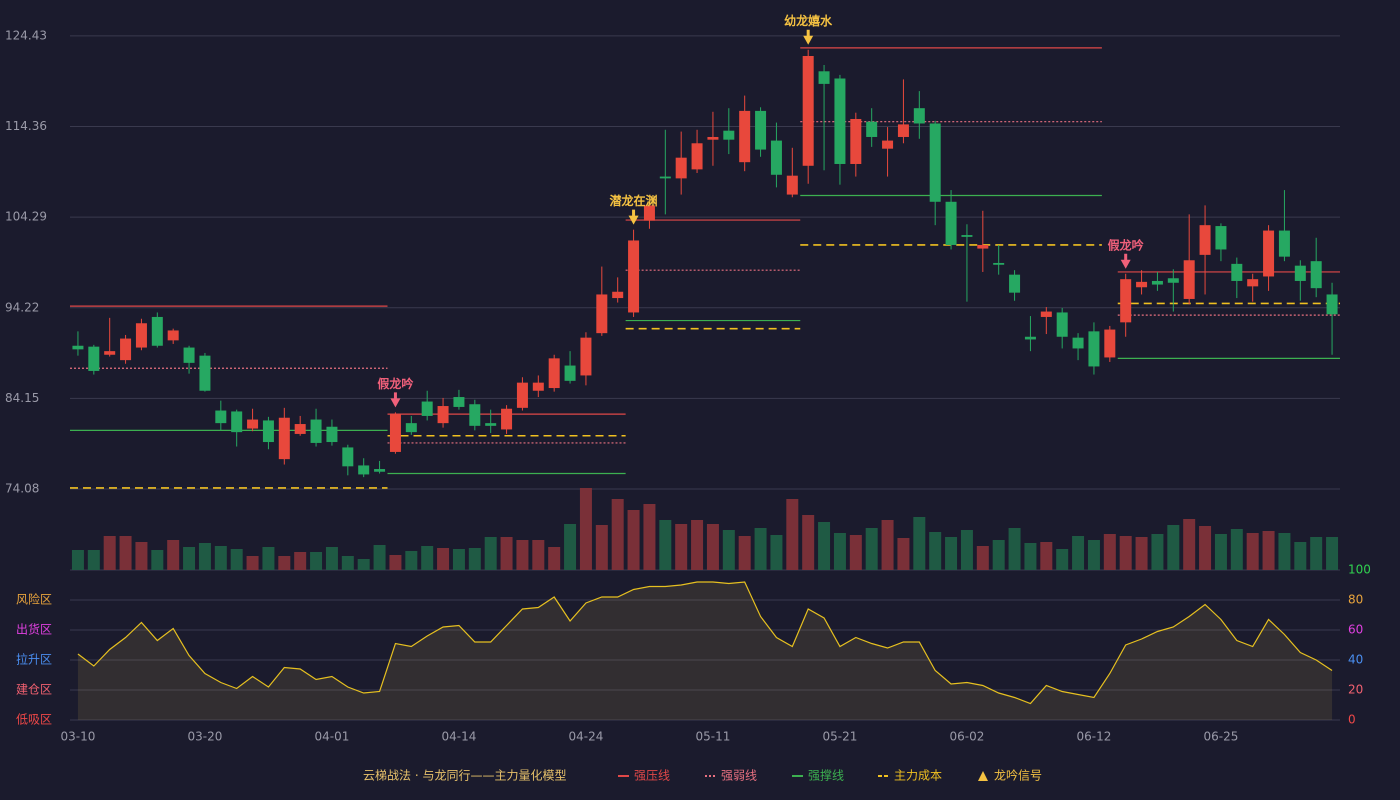  I want to click on x-tick-label: 04-24, so click(586, 737).